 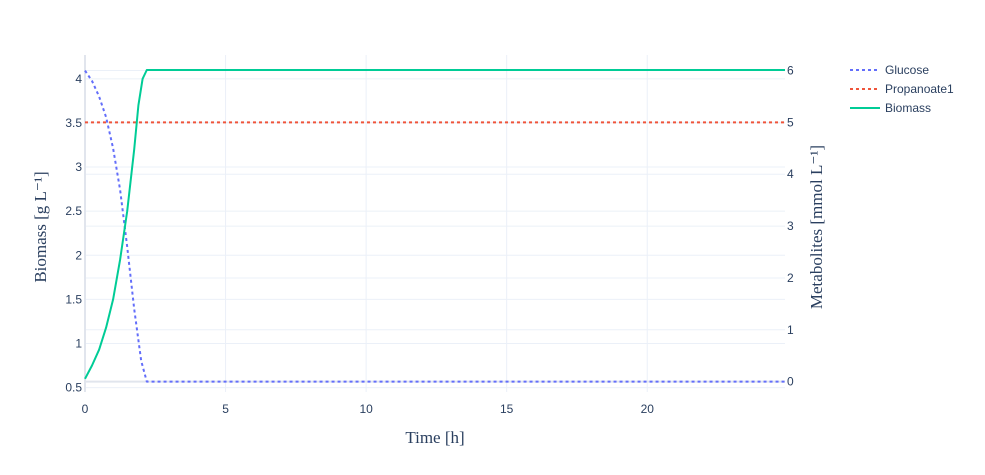 I want to click on legend-label: Glucose, so click(x=907, y=70).